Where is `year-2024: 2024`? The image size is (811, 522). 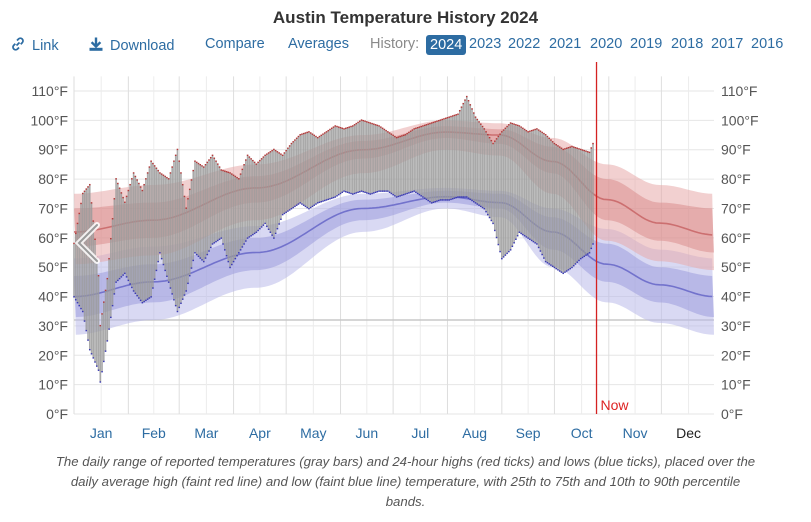 year-2024: 2024 is located at coordinates (446, 45).